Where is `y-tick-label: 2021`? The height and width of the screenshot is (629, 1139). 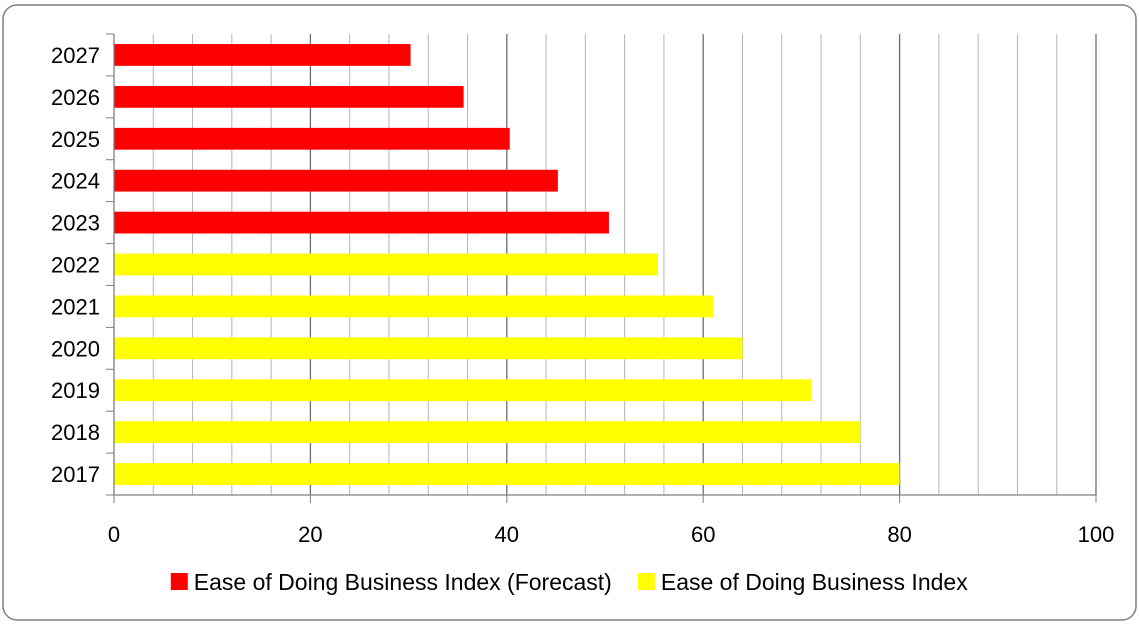
y-tick-label: 2021 is located at coordinates (75, 306).